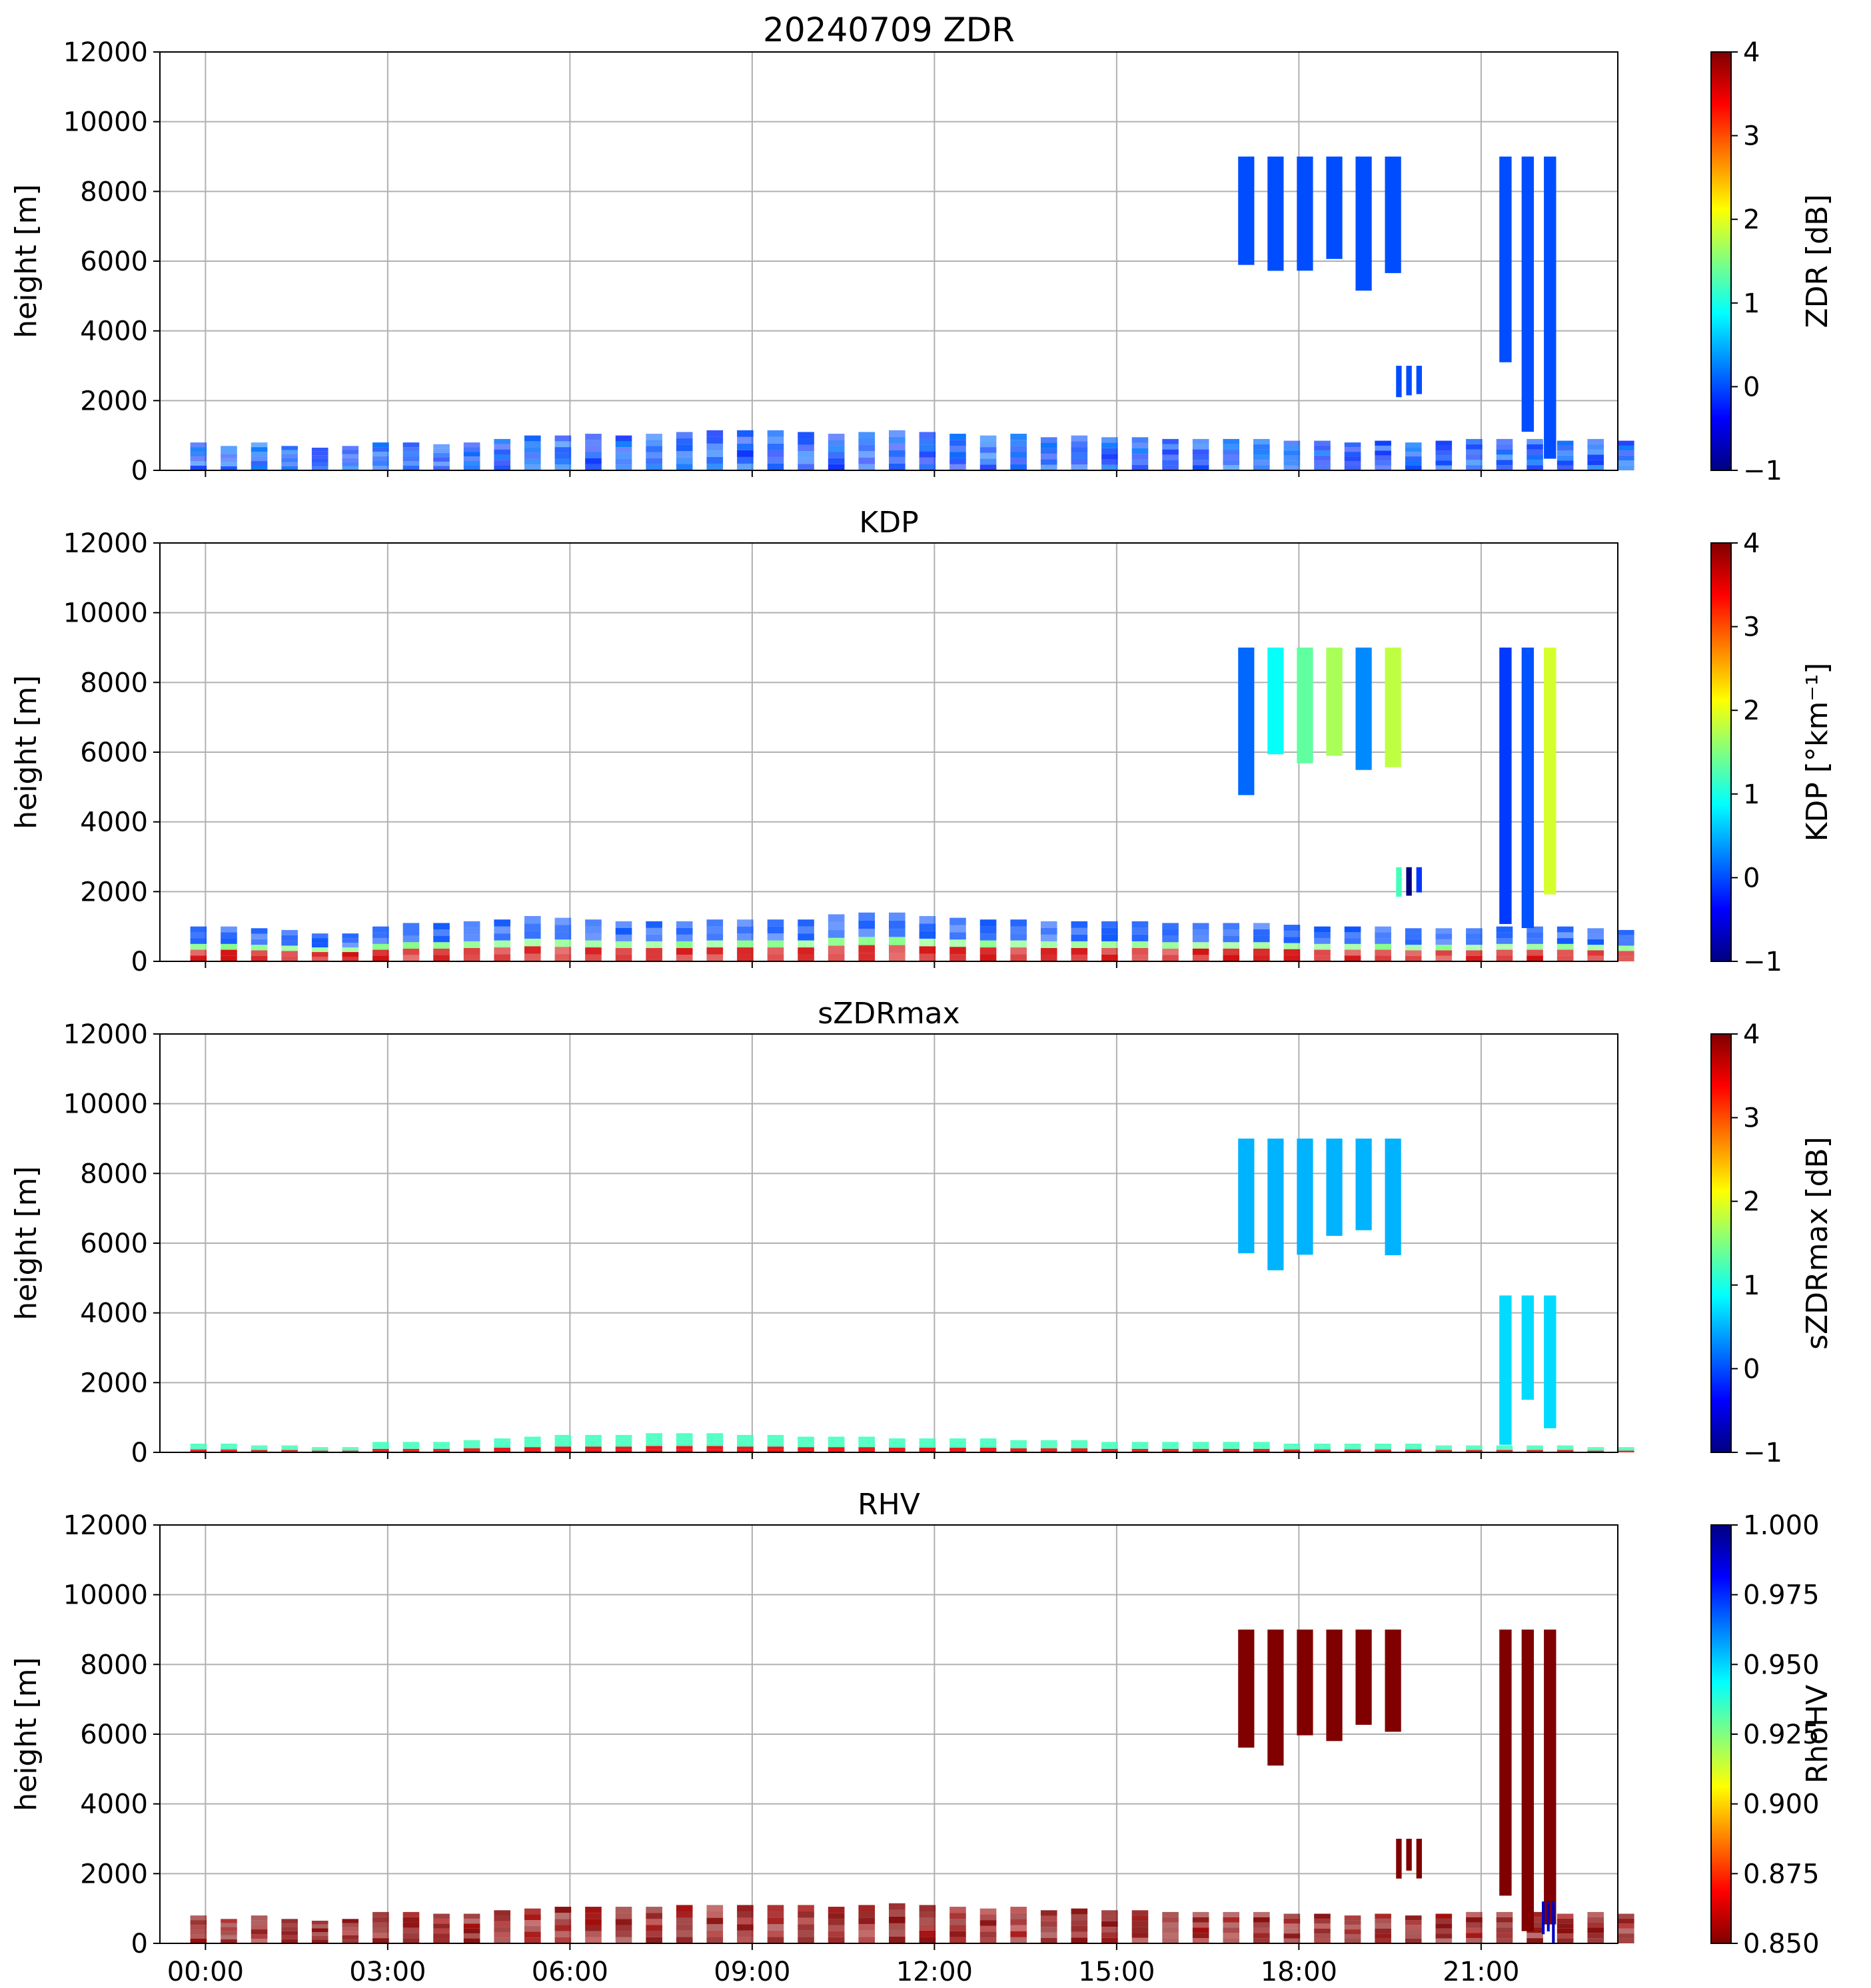 This screenshot has height=1988, width=1871. I want to click on y-tick-label: 0, so click(140, 1944).